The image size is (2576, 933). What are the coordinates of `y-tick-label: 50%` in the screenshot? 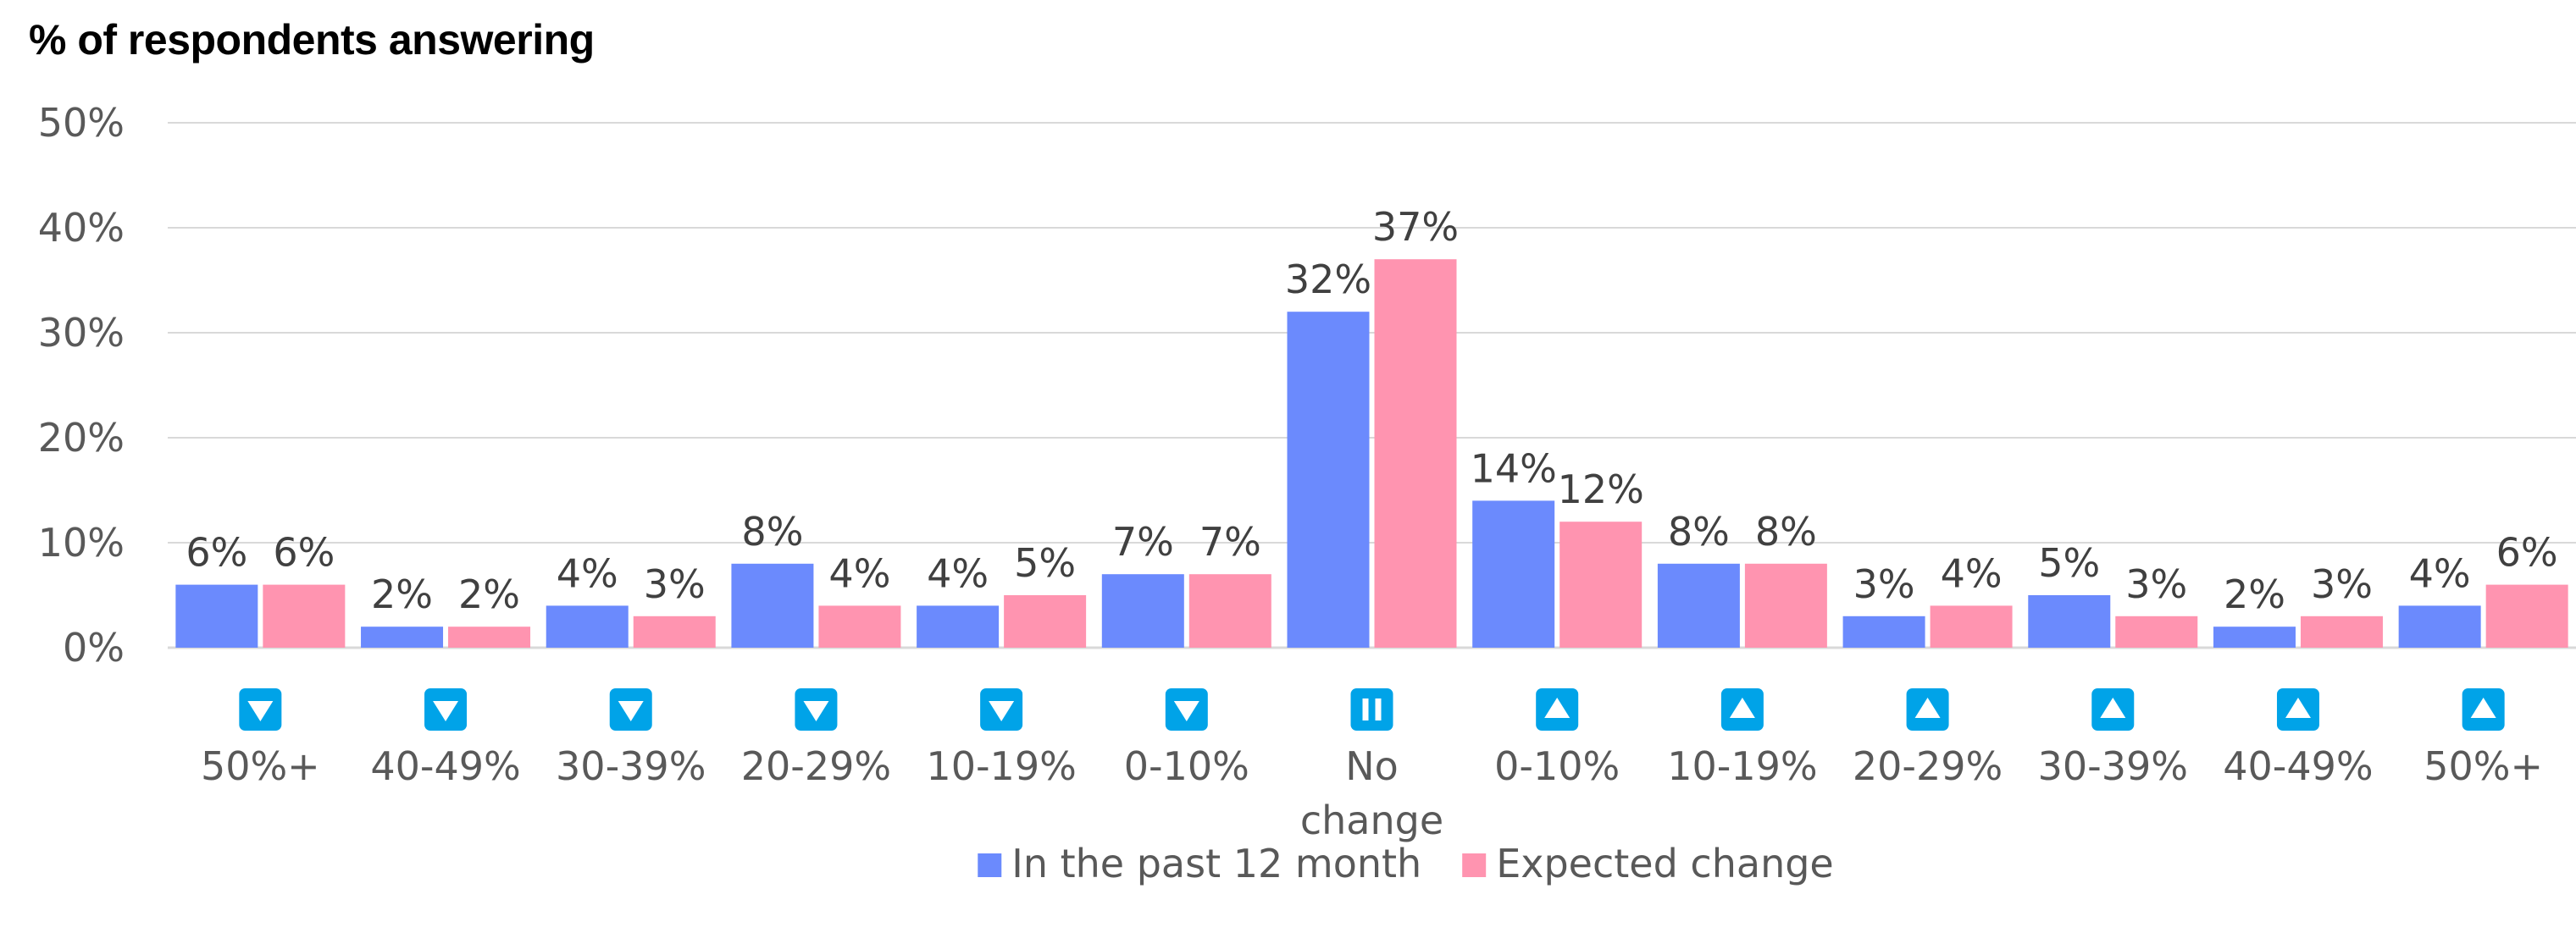 It's located at (81, 123).